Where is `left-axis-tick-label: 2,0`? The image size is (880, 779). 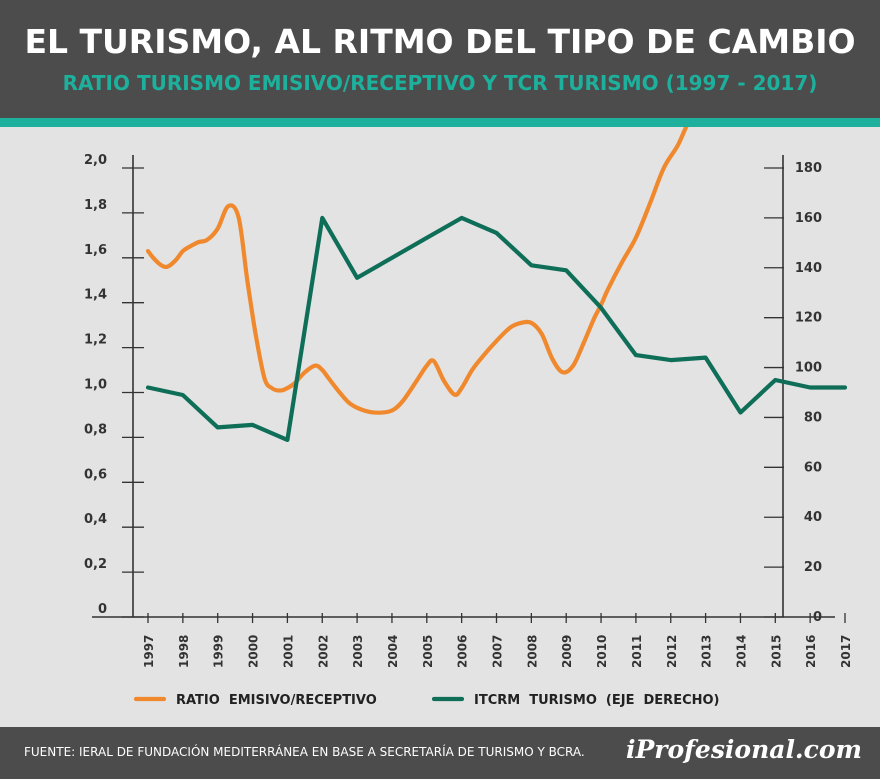 left-axis-tick-label: 2,0 is located at coordinates (95, 160).